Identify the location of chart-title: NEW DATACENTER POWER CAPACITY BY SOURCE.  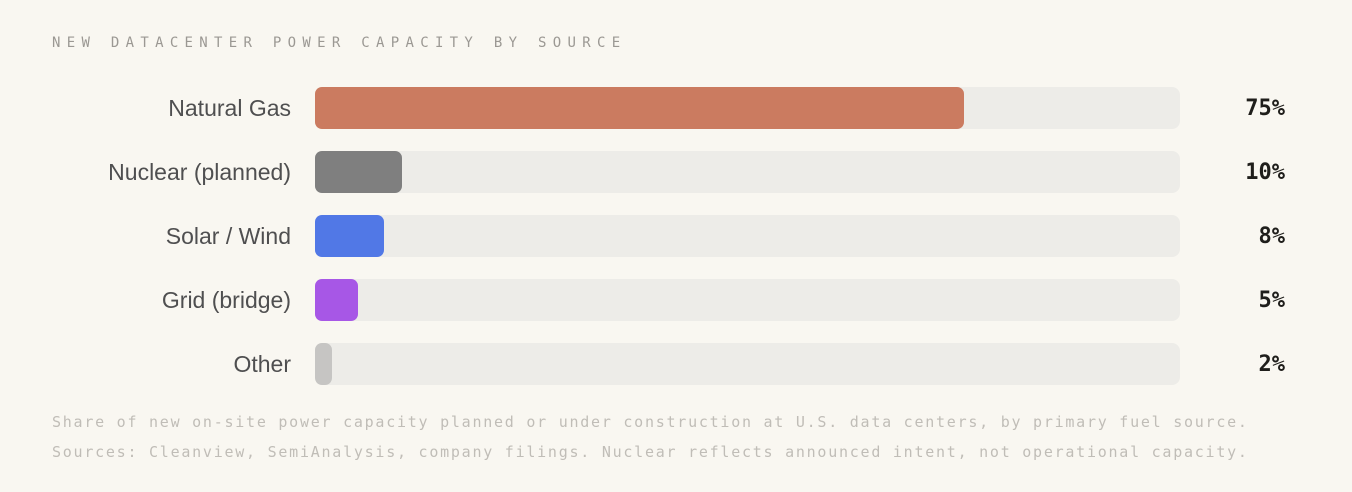
(339, 43).